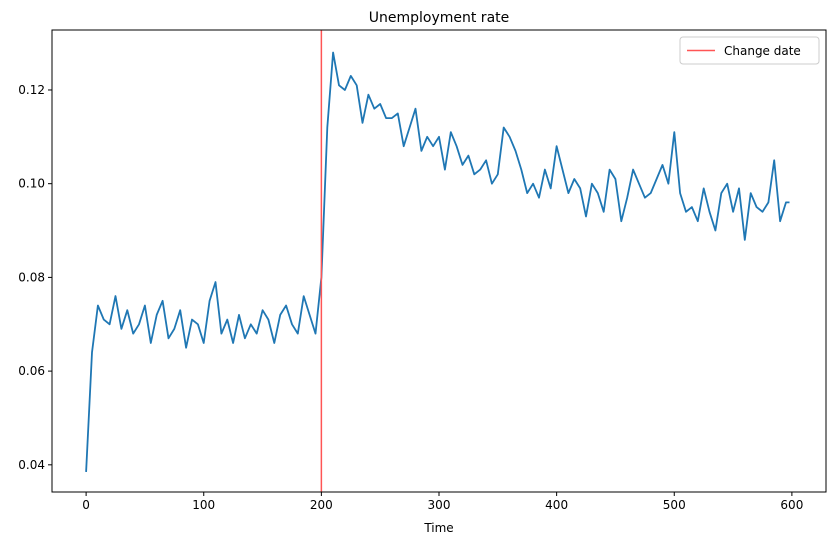  I want to click on legend-box, so click(749, 50).